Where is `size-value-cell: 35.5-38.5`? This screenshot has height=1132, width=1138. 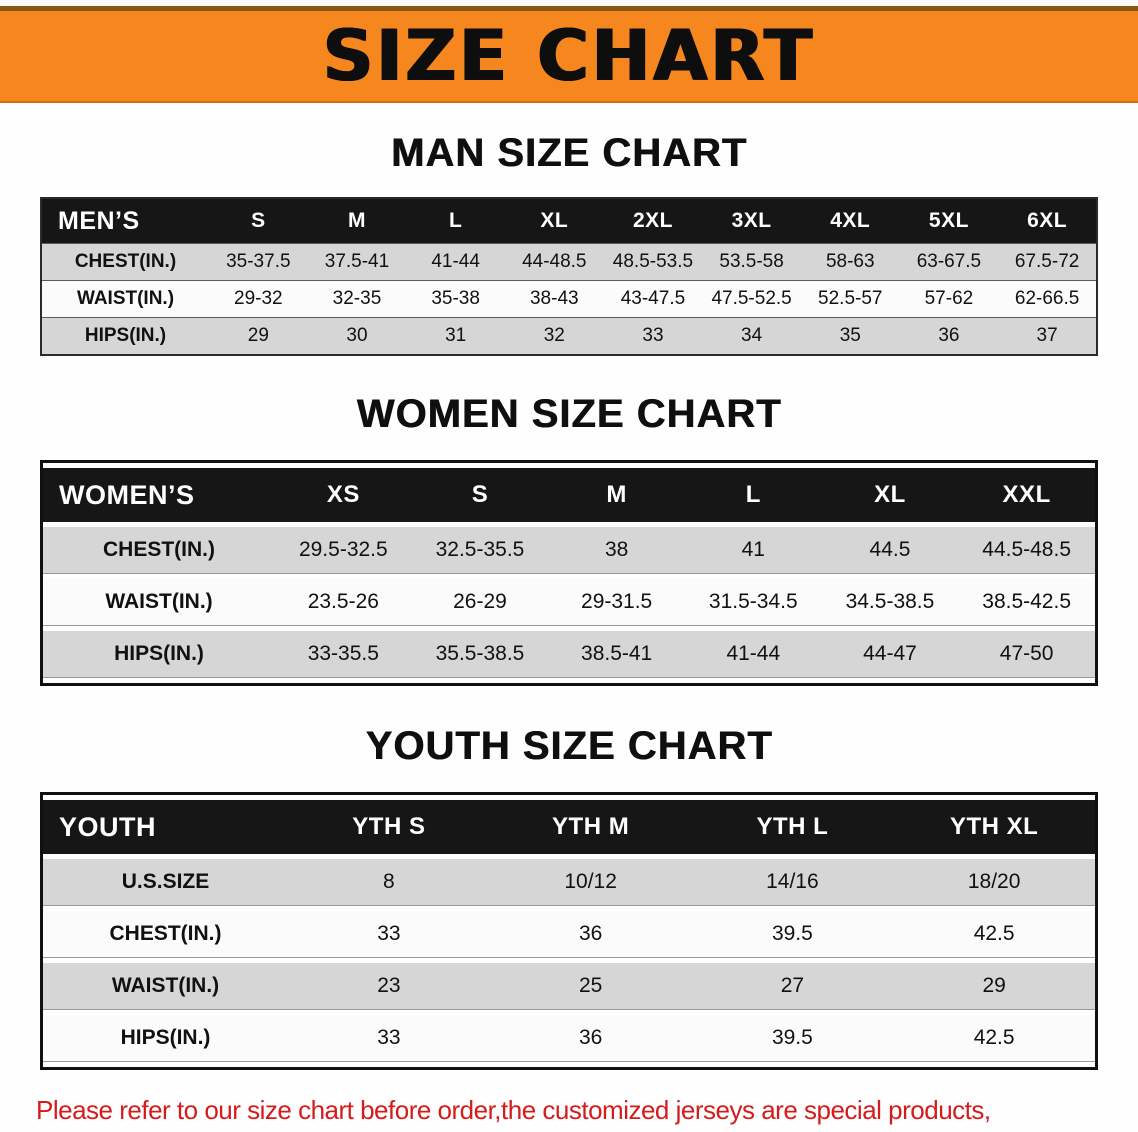
size-value-cell: 35.5-38.5 is located at coordinates (480, 654).